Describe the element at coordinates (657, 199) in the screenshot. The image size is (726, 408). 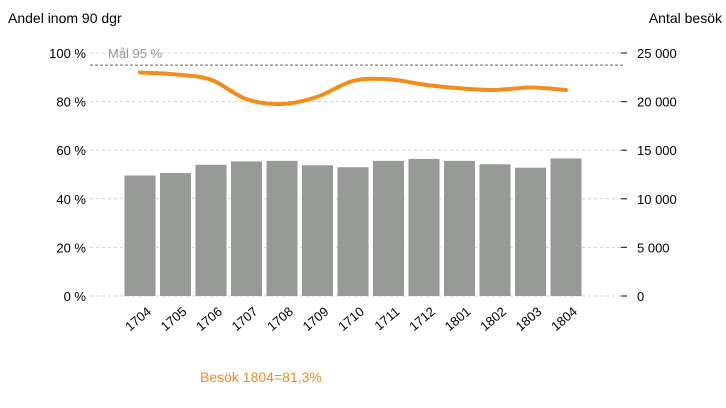
I see `right-tick-label: 10 000` at that location.